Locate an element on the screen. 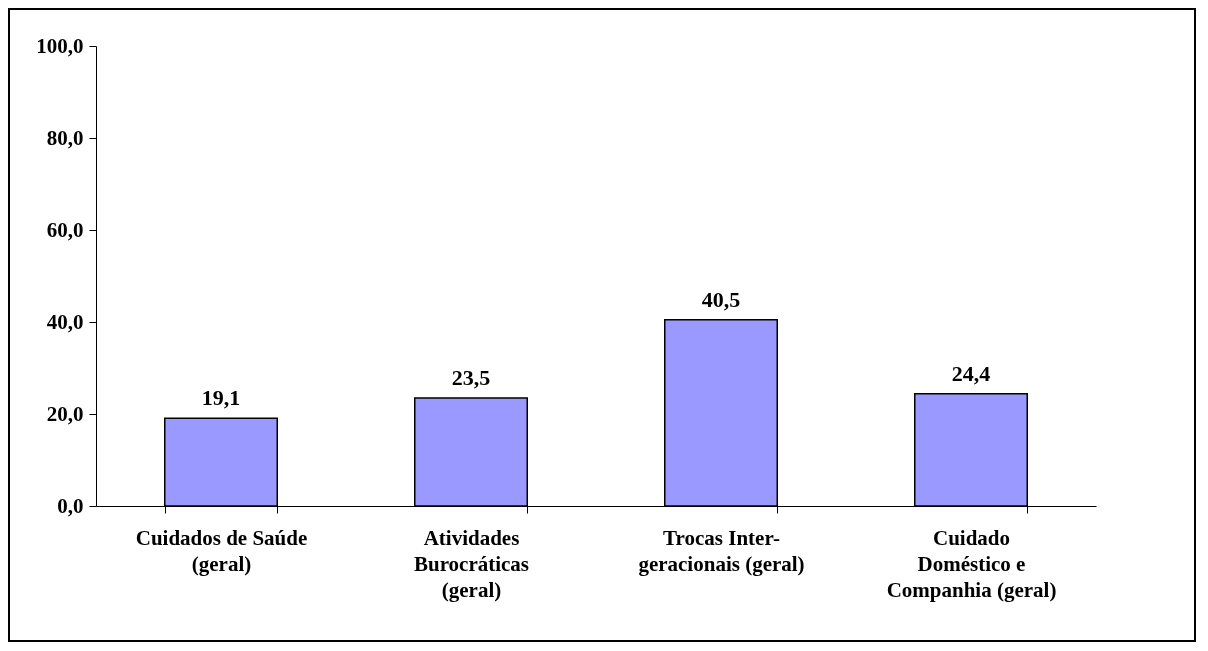  y-tick-label: 40,0 is located at coordinates (65, 321).